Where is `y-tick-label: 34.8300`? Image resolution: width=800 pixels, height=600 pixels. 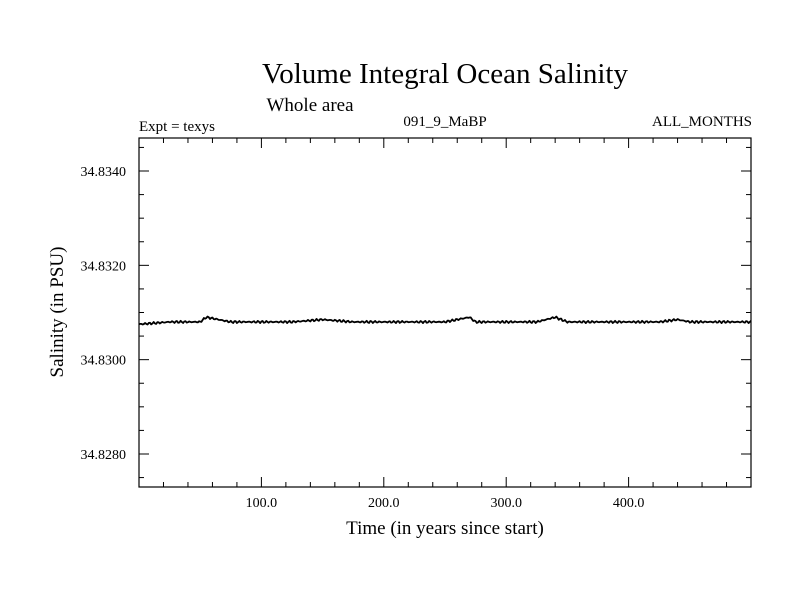
y-tick-label: 34.8300 is located at coordinates (104, 361).